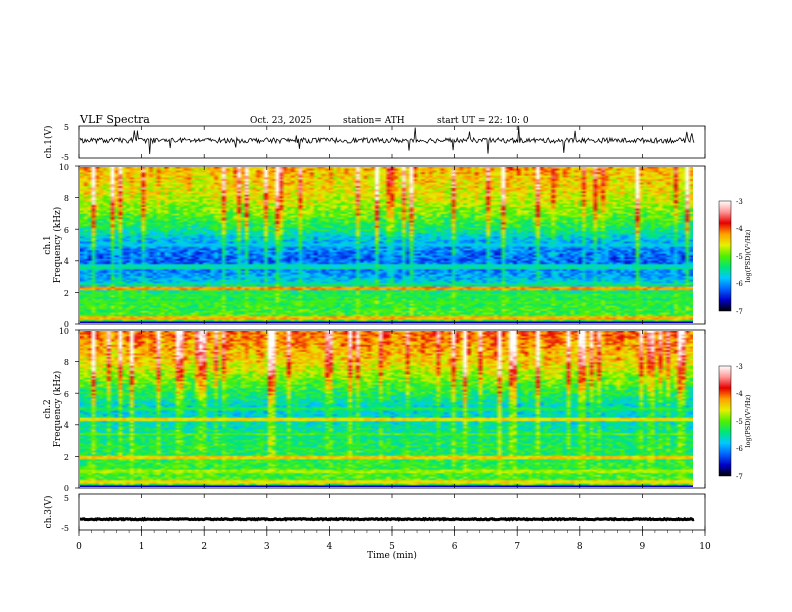 Image resolution: width=792 pixels, height=612 pixels. What do you see at coordinates (483, 121) in the screenshot?
I see `start-time-label: start UT = 22: 10: 0` at bounding box center [483, 121].